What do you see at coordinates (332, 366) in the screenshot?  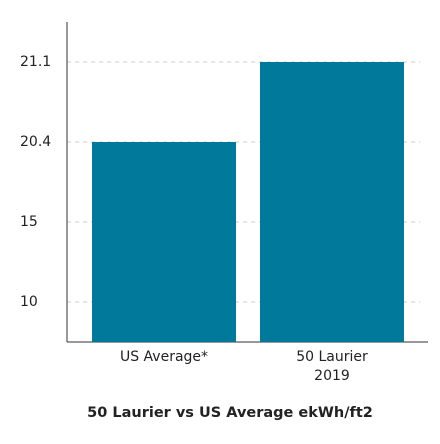 I see `x-tick-label: 50 Laurier 2019` at bounding box center [332, 366].